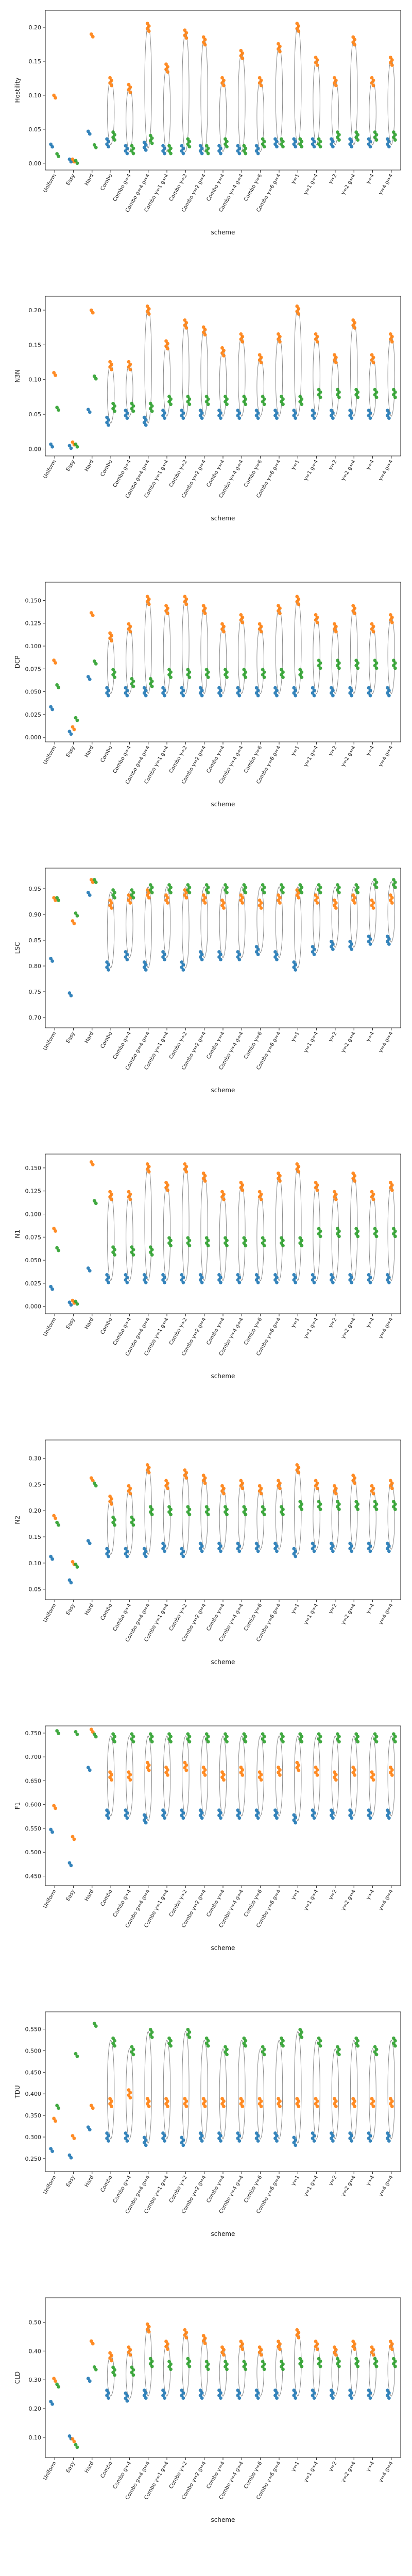 The width and height of the screenshot is (412, 2576). I want to click on x-tick-label: γ=1, so click(296, 2181).